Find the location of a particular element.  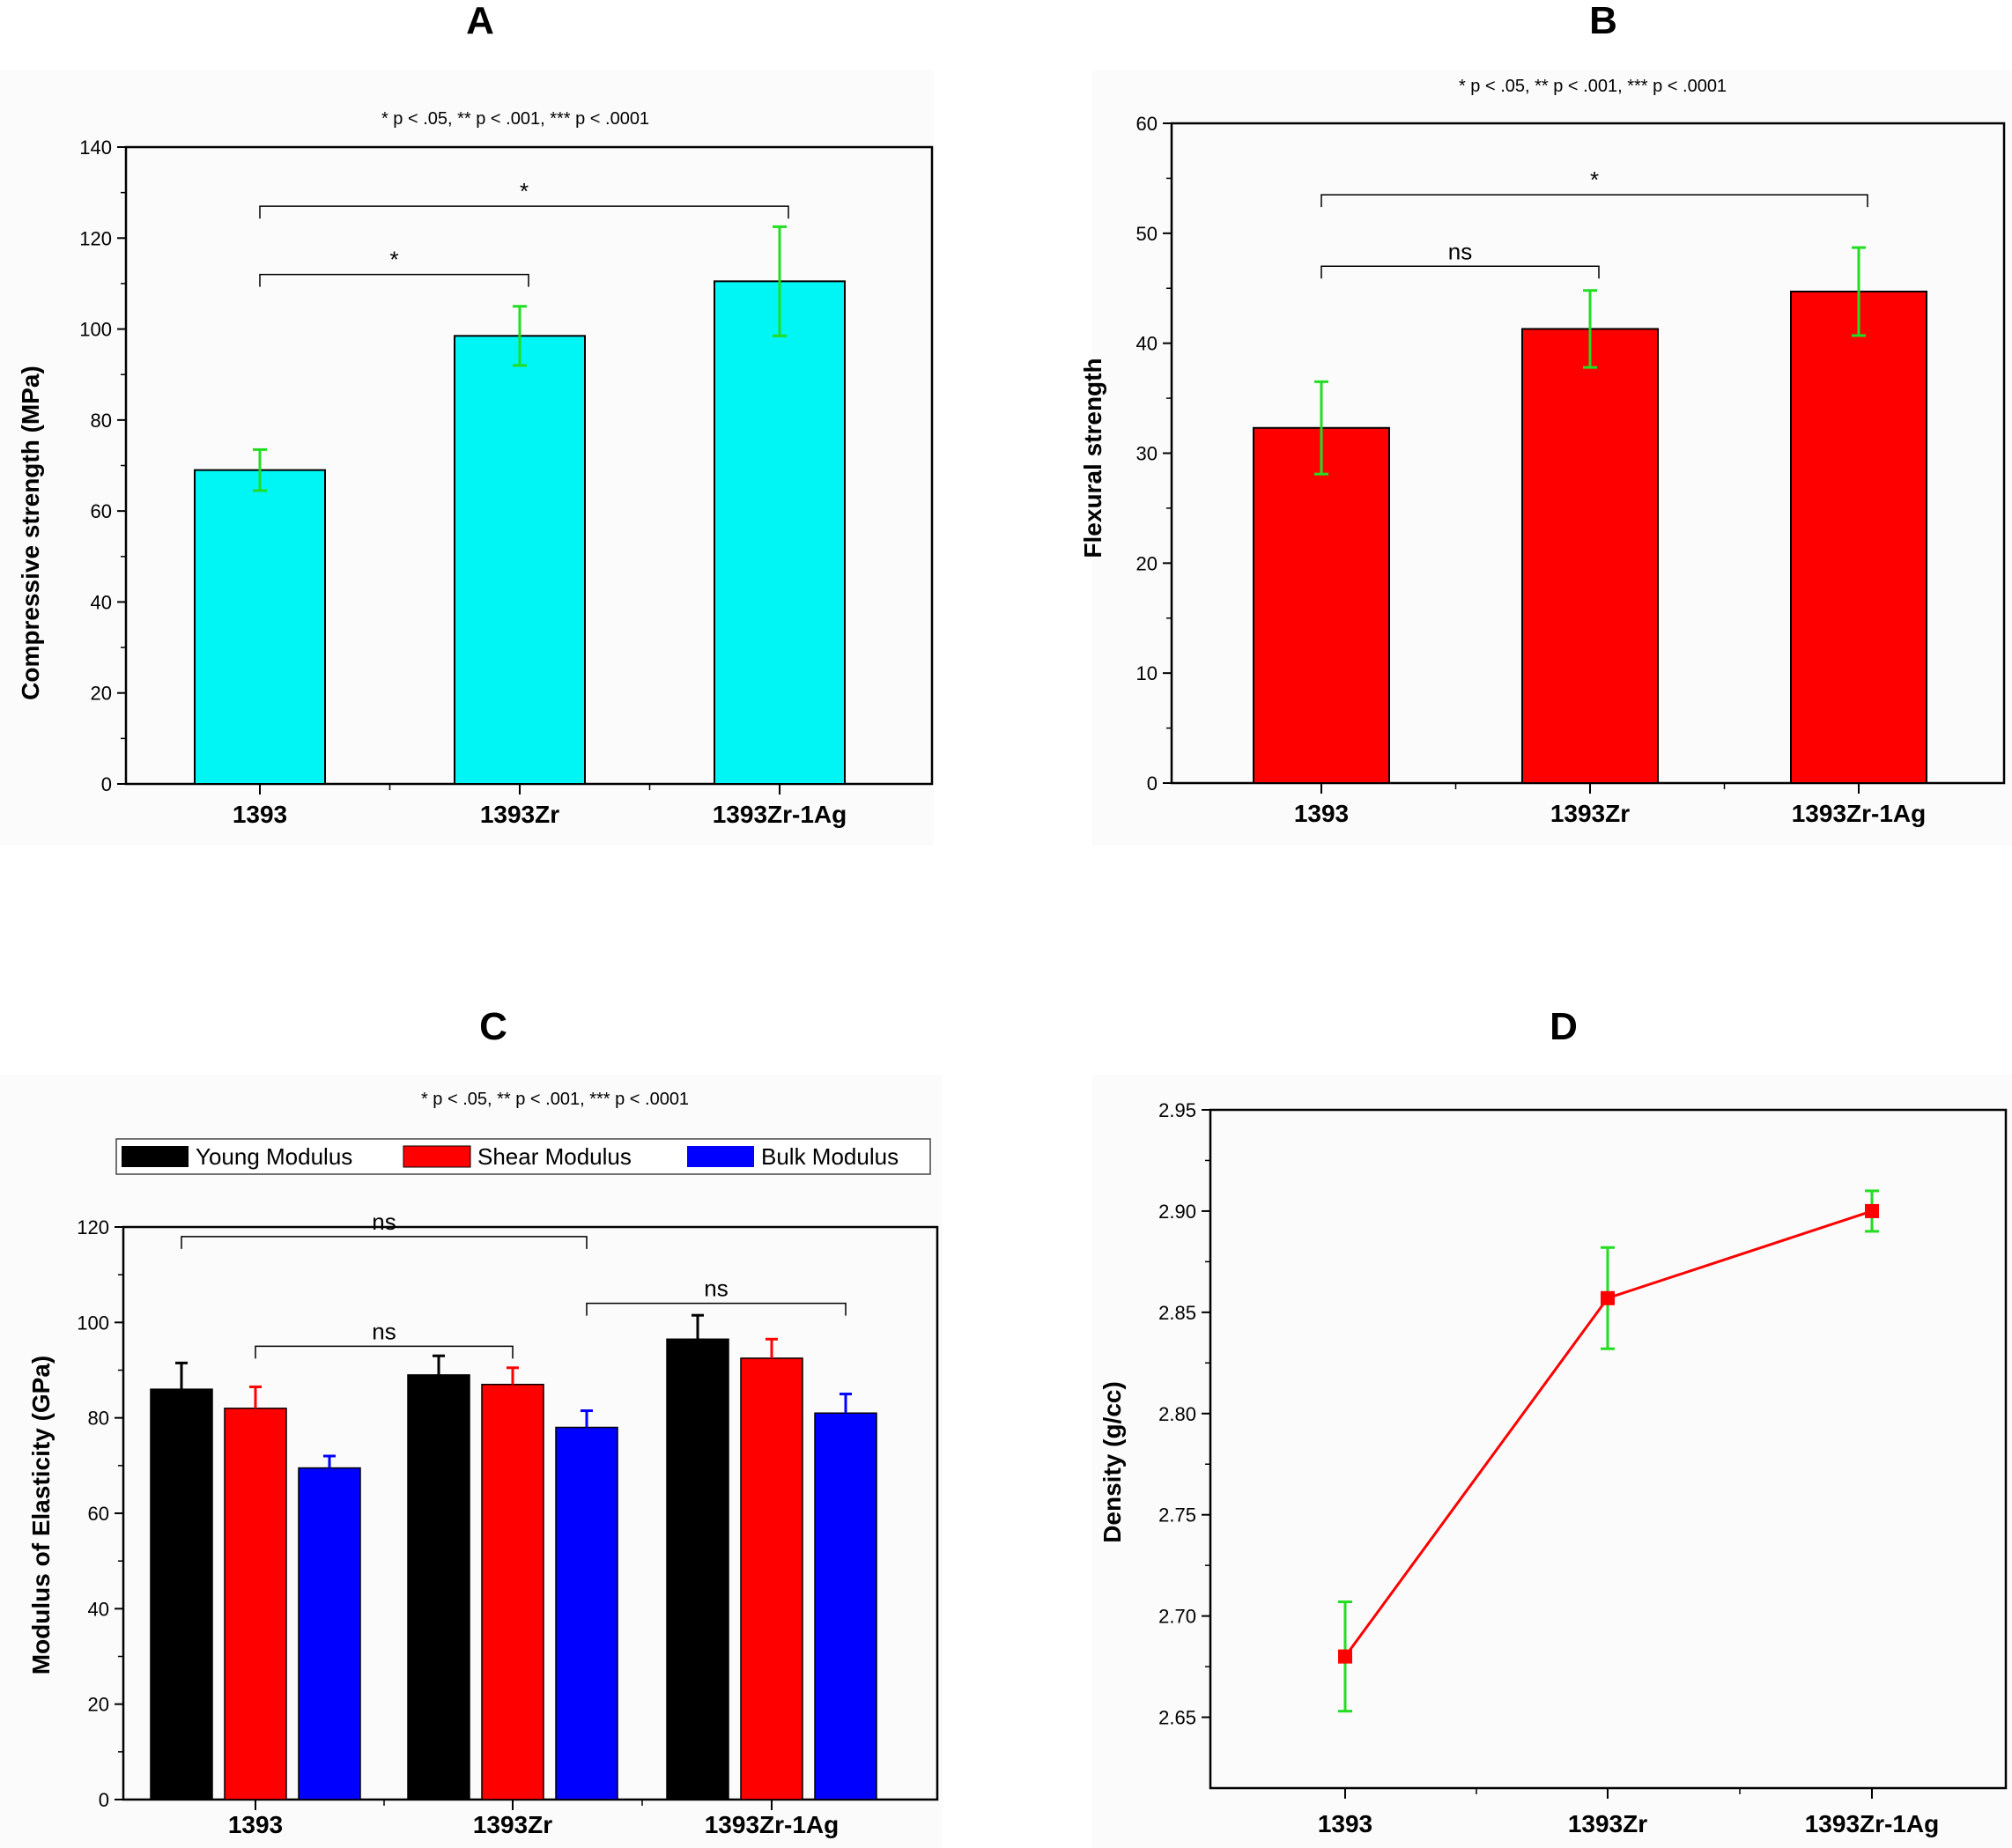

panel-b-subtitle: * p < .05, ** p < .001, *** p < .0001 is located at coordinates (1593, 86).